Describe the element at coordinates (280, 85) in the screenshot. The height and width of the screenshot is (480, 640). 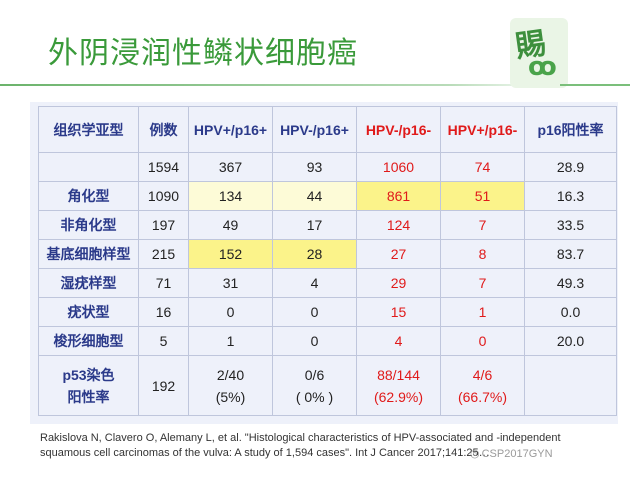
I see `title-underline` at that location.